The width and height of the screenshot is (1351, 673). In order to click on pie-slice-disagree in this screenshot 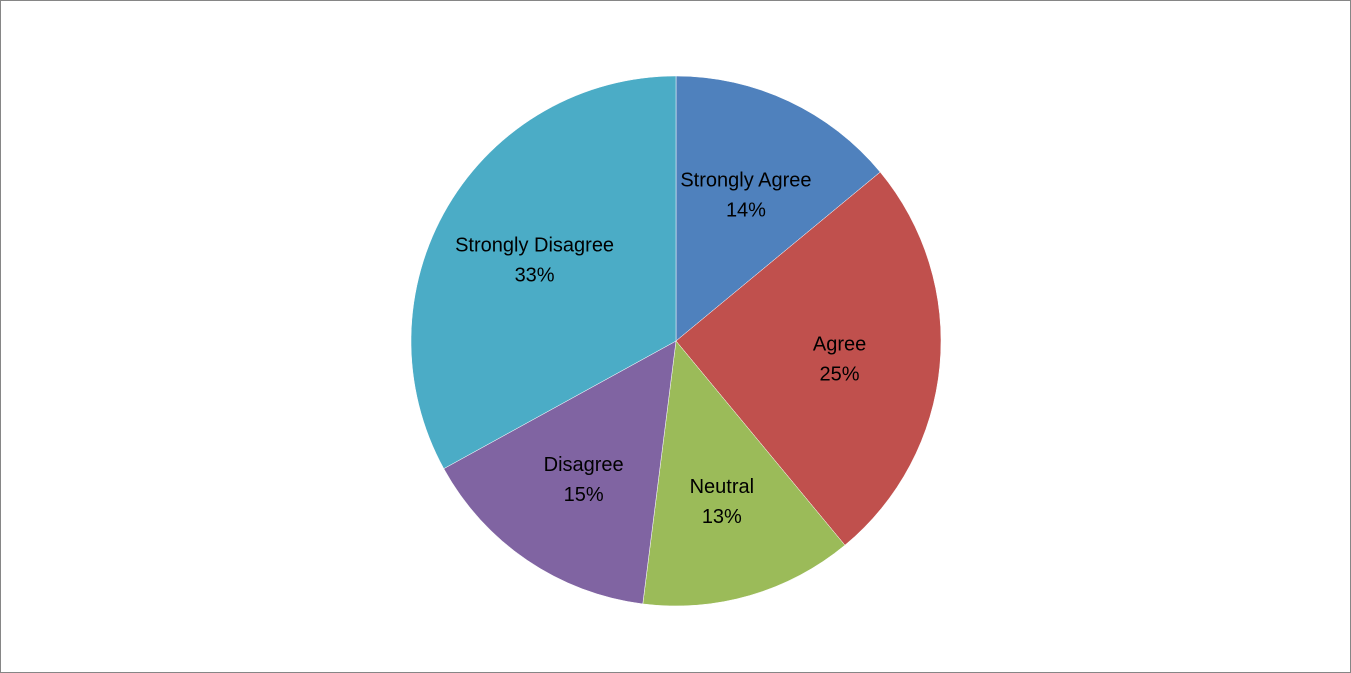, I will do `click(560, 472)`.